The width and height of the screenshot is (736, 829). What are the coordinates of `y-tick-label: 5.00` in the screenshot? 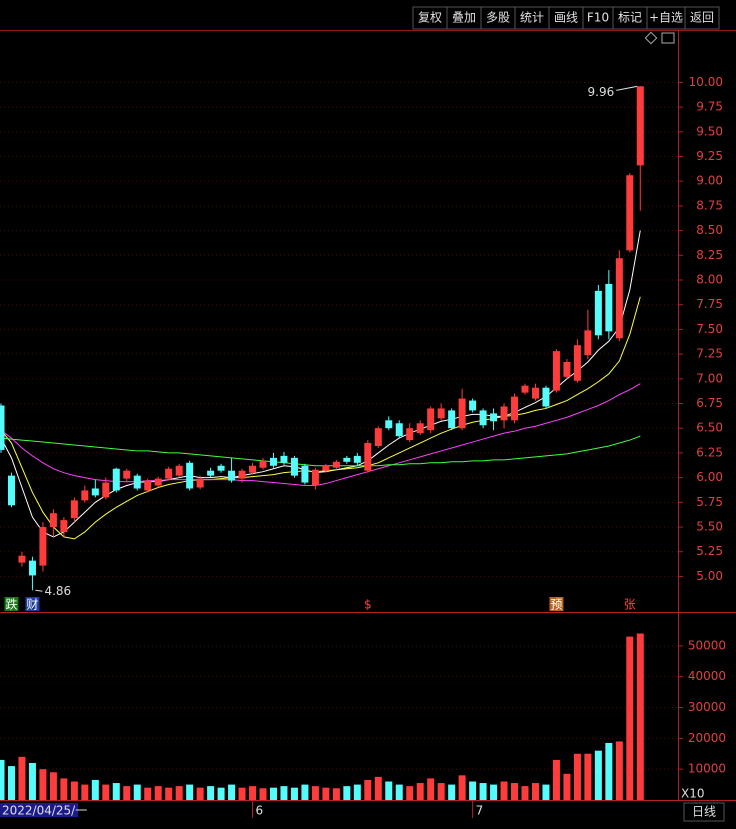 It's located at (709, 576).